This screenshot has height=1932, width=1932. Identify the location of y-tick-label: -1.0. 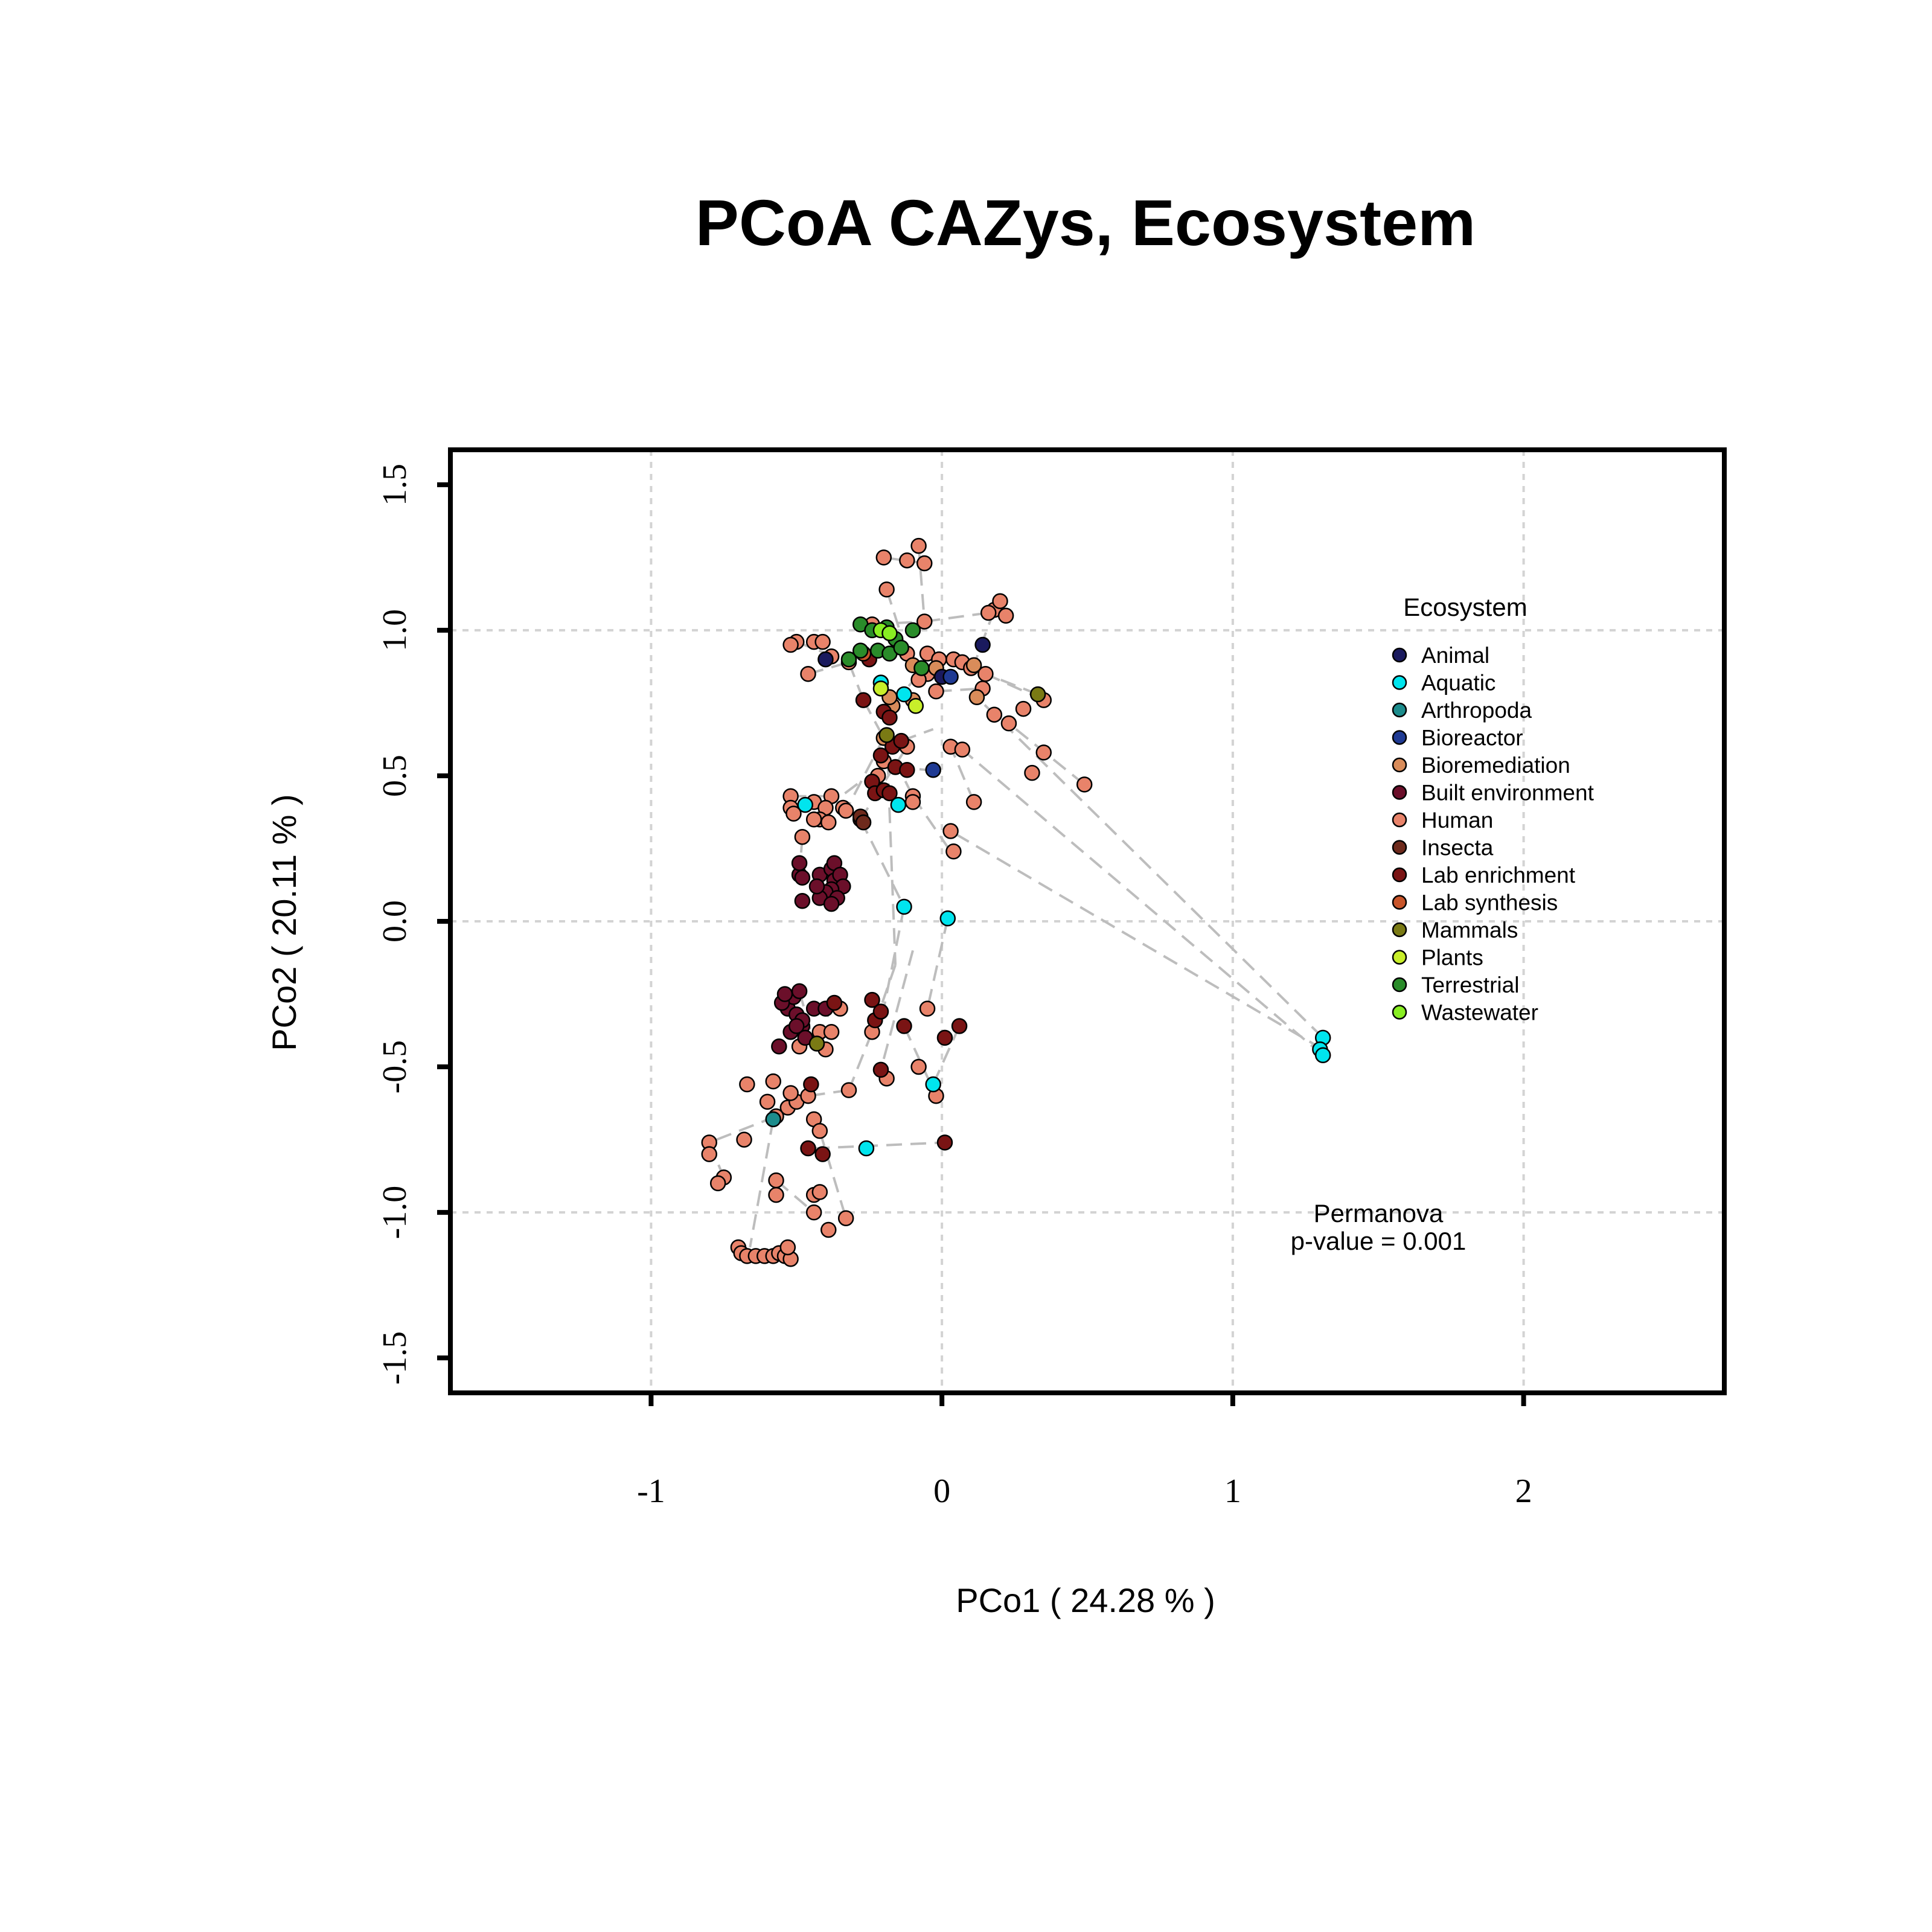
(395, 1212).